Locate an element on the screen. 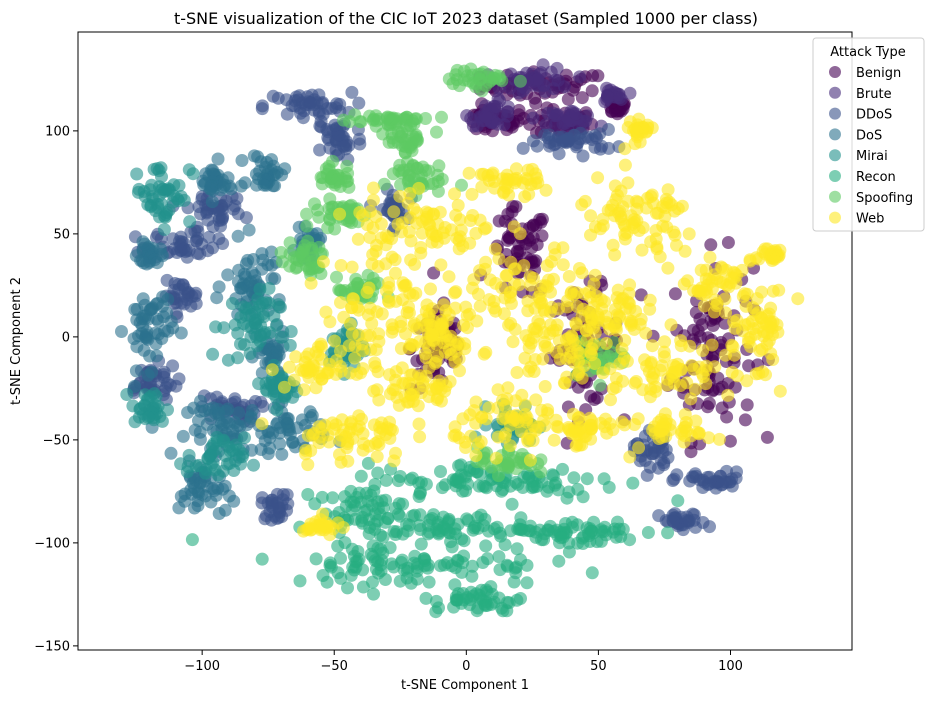  legend-box is located at coordinates (868, 134).